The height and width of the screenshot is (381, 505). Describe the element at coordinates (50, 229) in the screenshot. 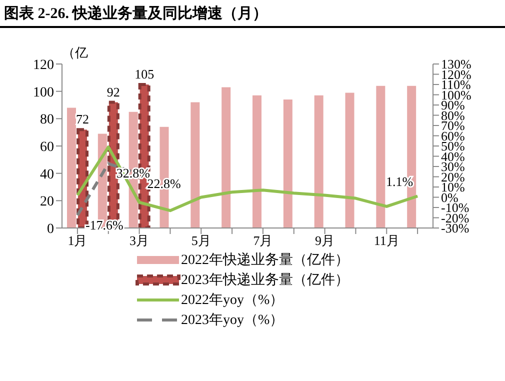

I see `y-tick-label: 0` at that location.